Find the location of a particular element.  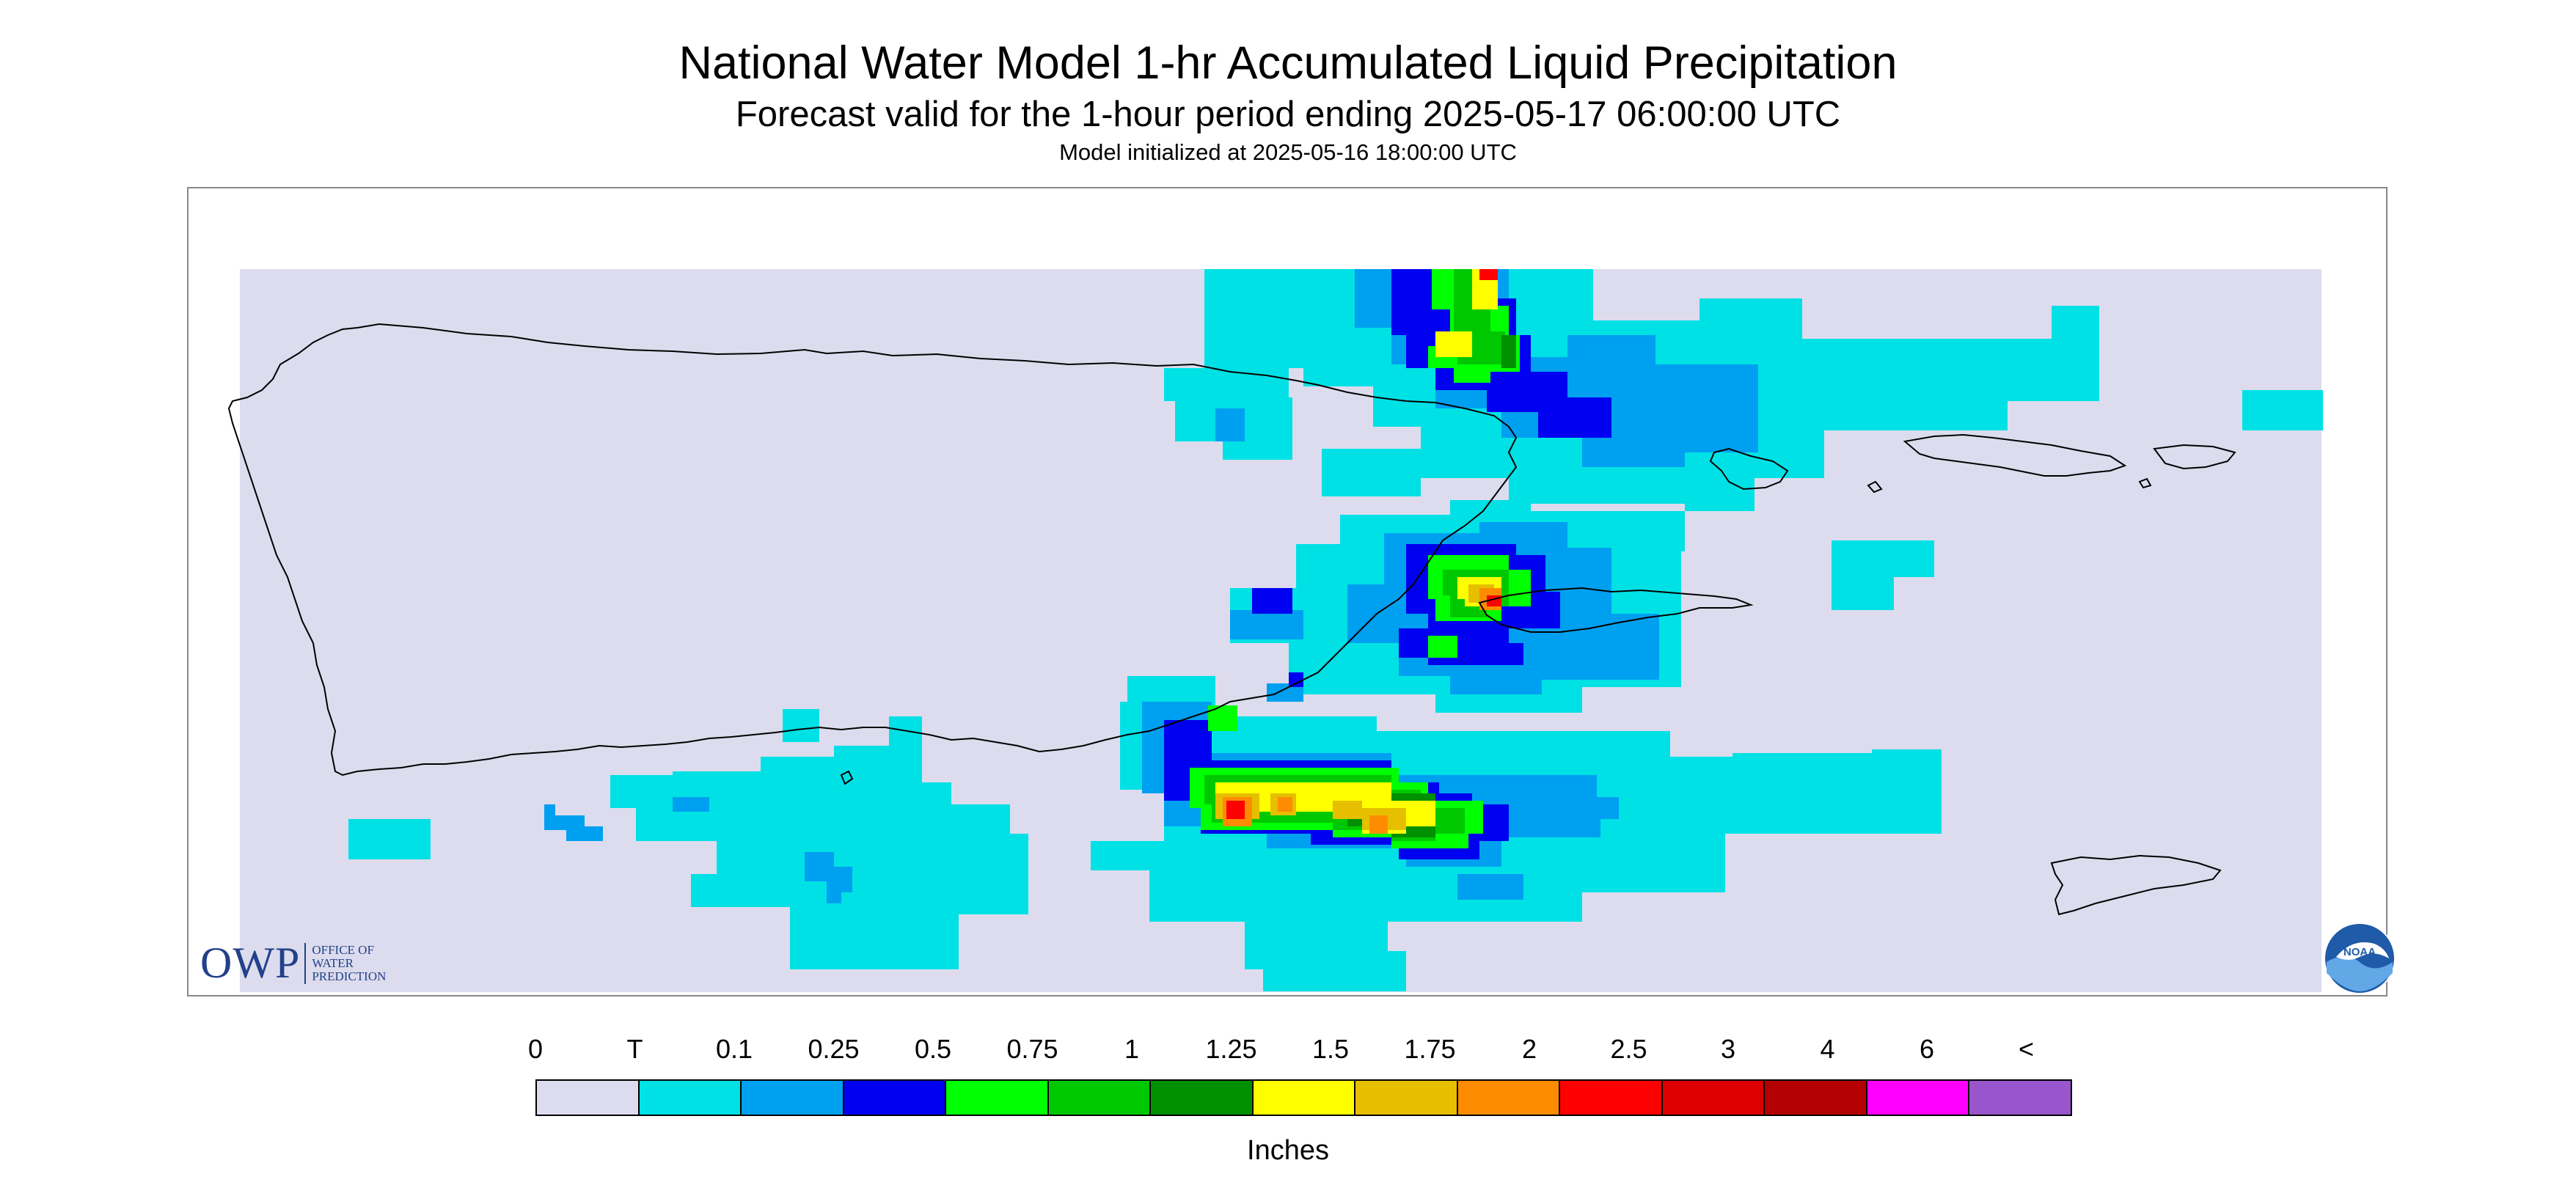

culebra-coastline is located at coordinates (1749, 469).